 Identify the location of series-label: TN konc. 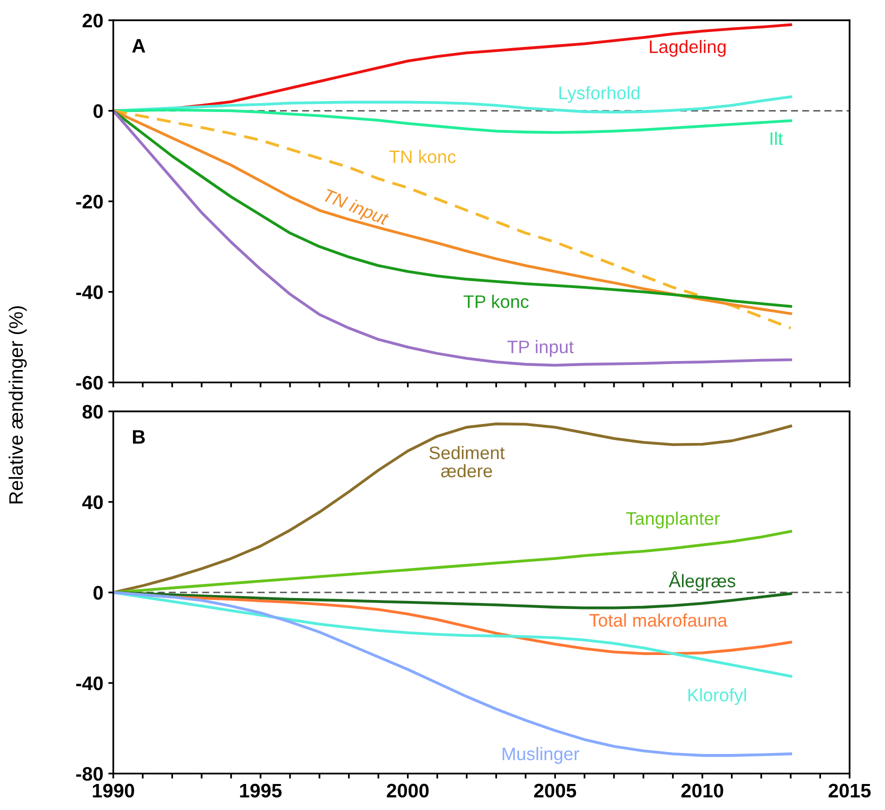
(422, 157).